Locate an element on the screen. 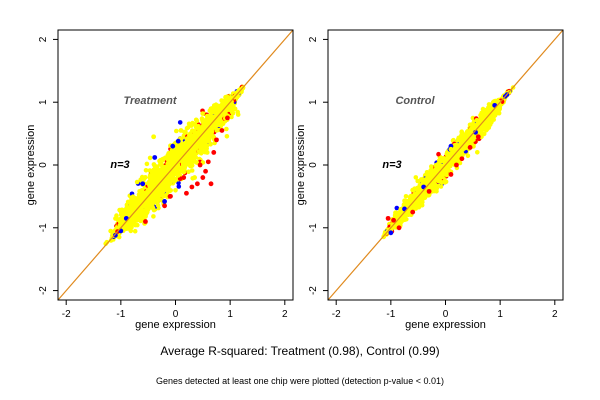  treatment-x-tick-label: 1 is located at coordinates (230, 314).